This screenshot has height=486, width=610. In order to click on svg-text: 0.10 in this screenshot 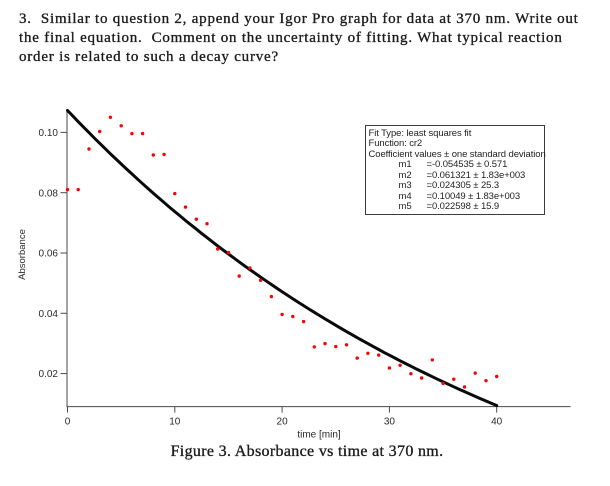, I will do `click(49, 133)`.